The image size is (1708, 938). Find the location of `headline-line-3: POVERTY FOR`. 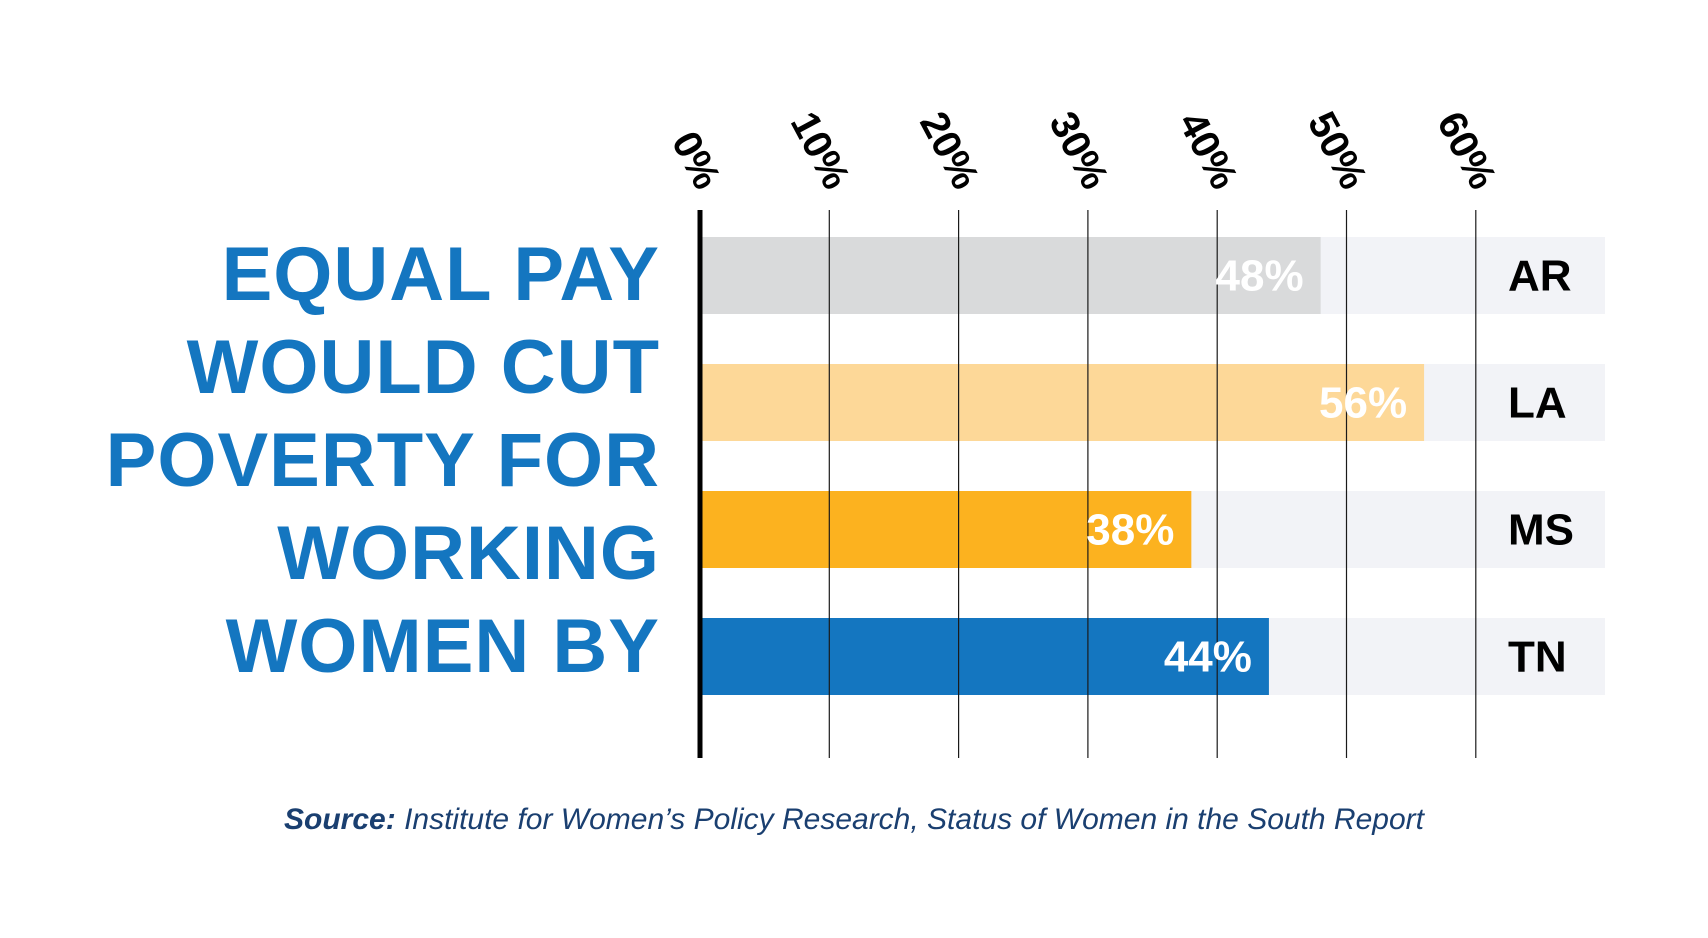

headline-line-3: POVERTY FOR is located at coordinates (382, 460).